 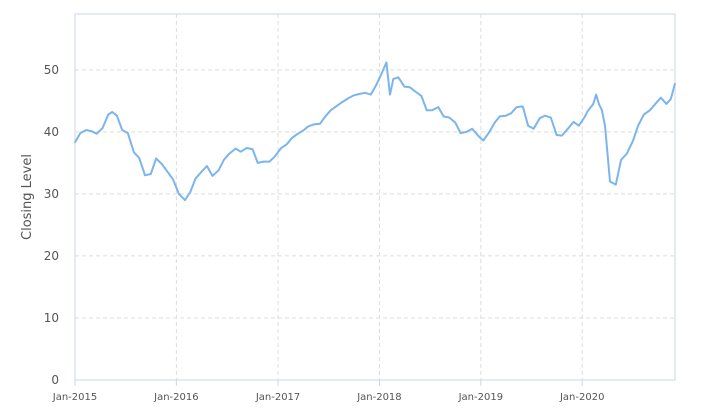 What do you see at coordinates (378, 397) in the screenshot?
I see `x-tick-label: Jan-2018` at bounding box center [378, 397].